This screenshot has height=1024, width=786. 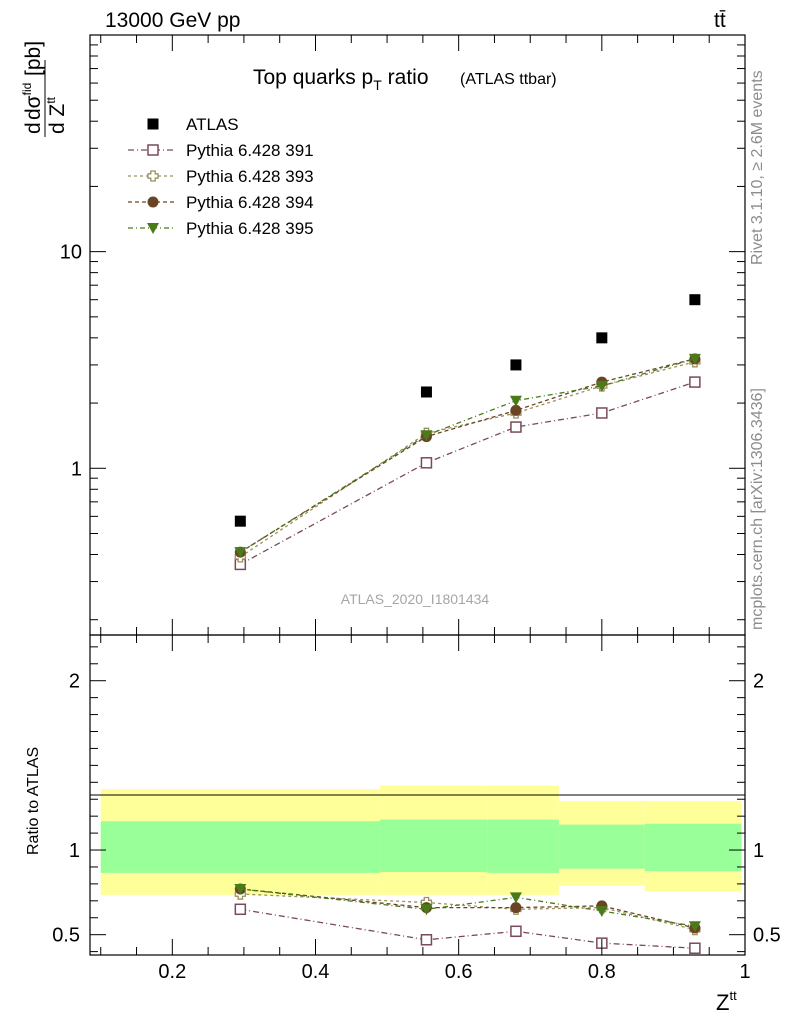 What do you see at coordinates (250, 202) in the screenshot?
I see `legend-label: Pythia 6.428 394` at bounding box center [250, 202].